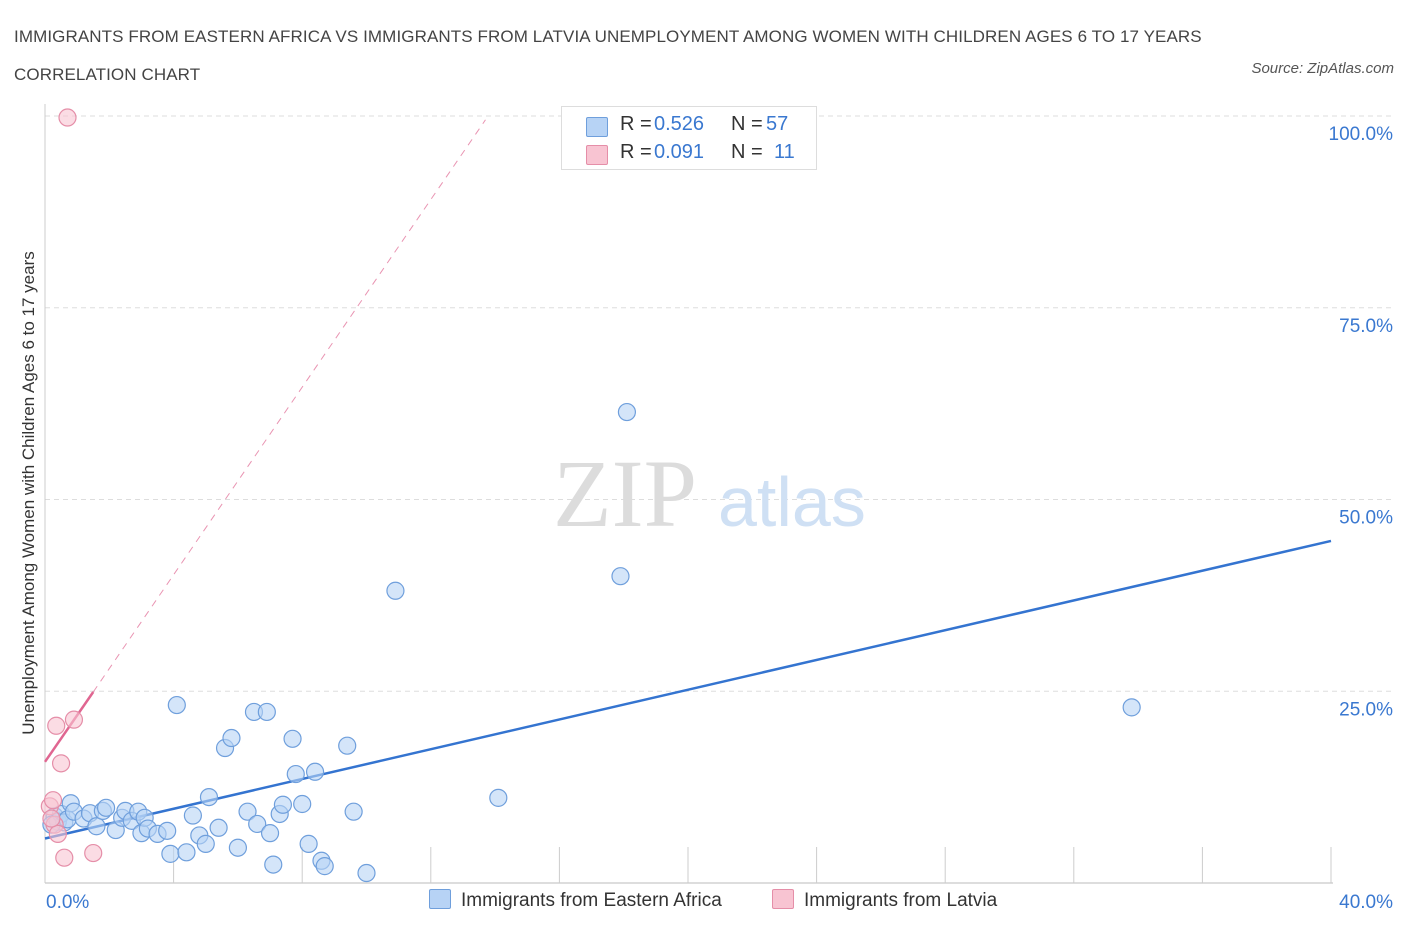 This screenshot has height=930, width=1406. I want to click on watermark-atlas: atlas, so click(792, 502).